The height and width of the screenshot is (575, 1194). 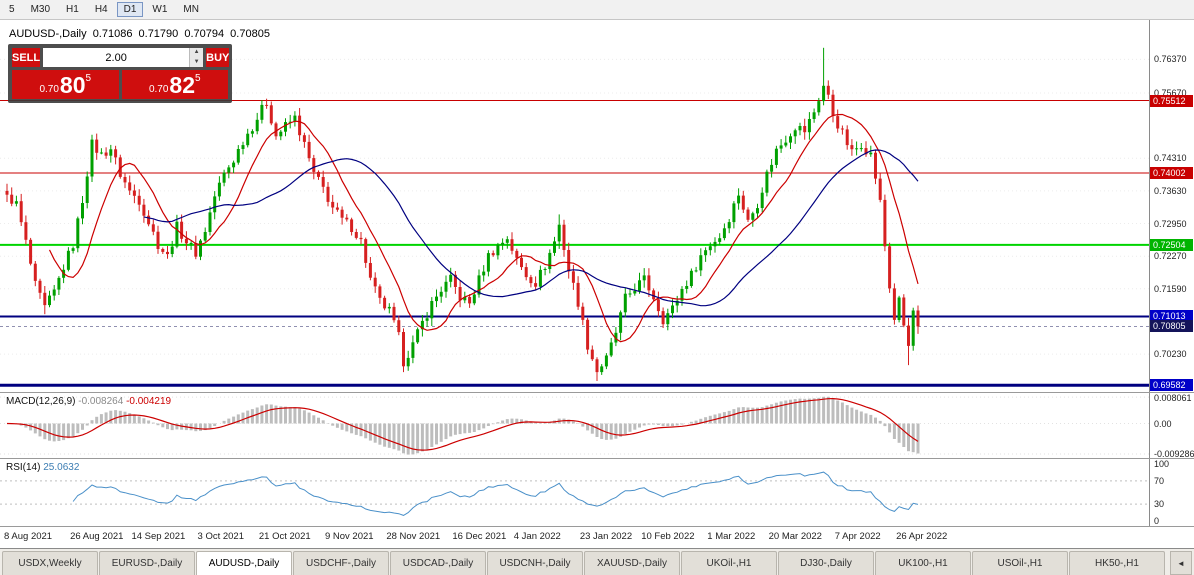 I want to click on macd-indicator-chart, so click(x=574, y=425).